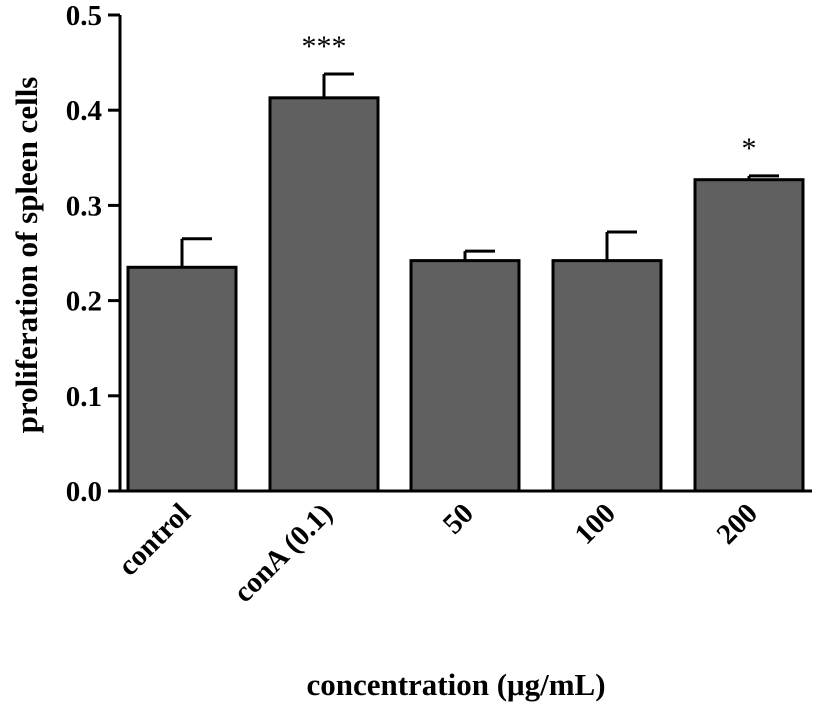 The height and width of the screenshot is (709, 827). I want to click on significance-mark-1: ***, so click(324, 46).